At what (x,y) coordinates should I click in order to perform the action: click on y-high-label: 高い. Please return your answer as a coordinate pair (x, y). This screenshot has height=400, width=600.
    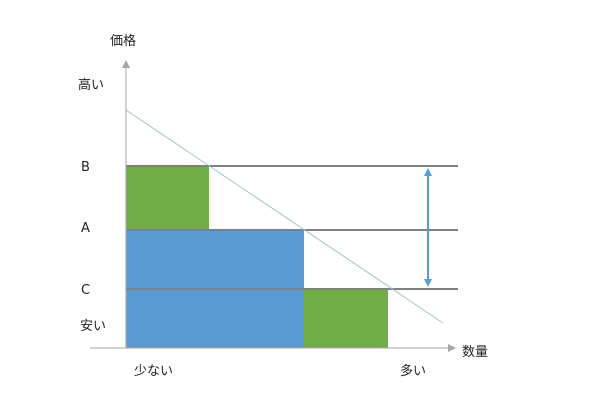
    Looking at the image, I should click on (91, 85).